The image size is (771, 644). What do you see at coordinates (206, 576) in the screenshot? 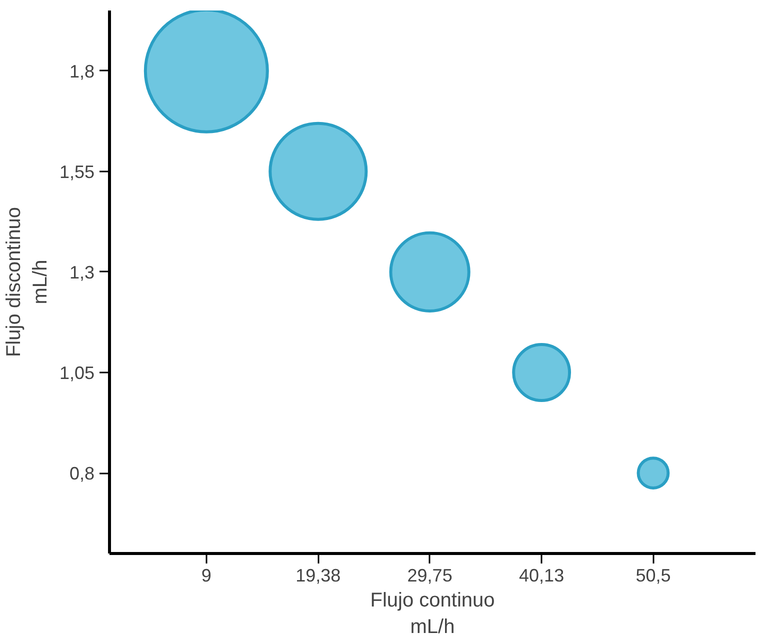
I see `x-tick-label: 9` at bounding box center [206, 576].